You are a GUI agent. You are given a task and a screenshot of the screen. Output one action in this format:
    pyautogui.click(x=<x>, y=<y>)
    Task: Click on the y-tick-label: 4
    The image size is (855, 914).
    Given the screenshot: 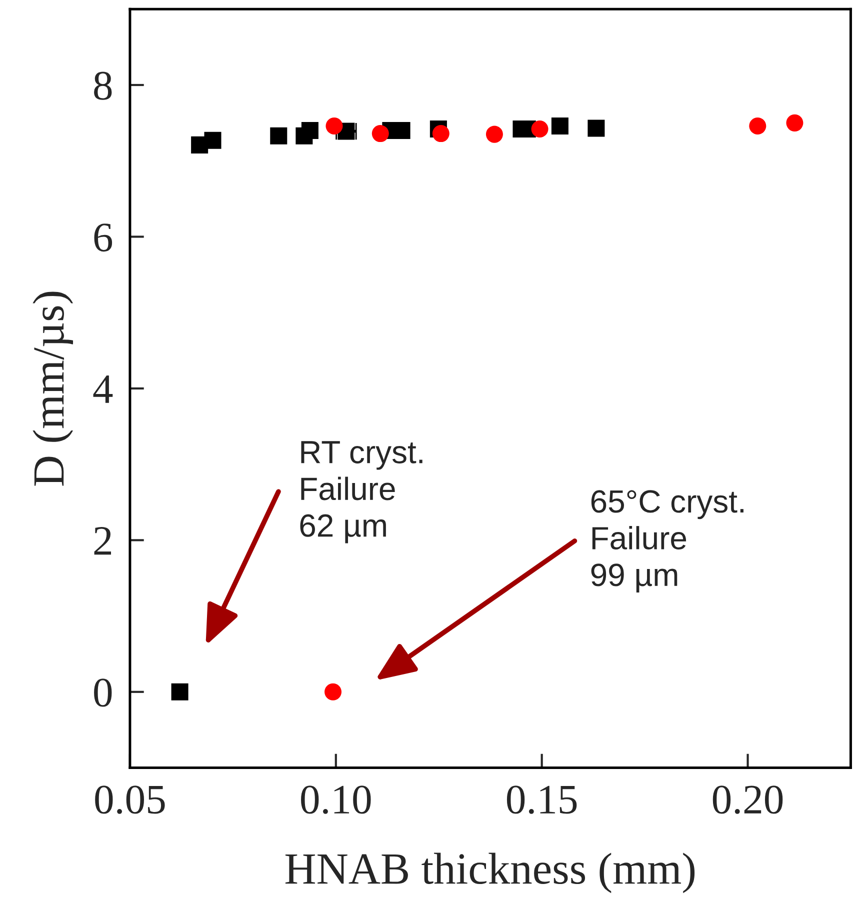 What is the action you would take?
    pyautogui.click(x=103, y=389)
    